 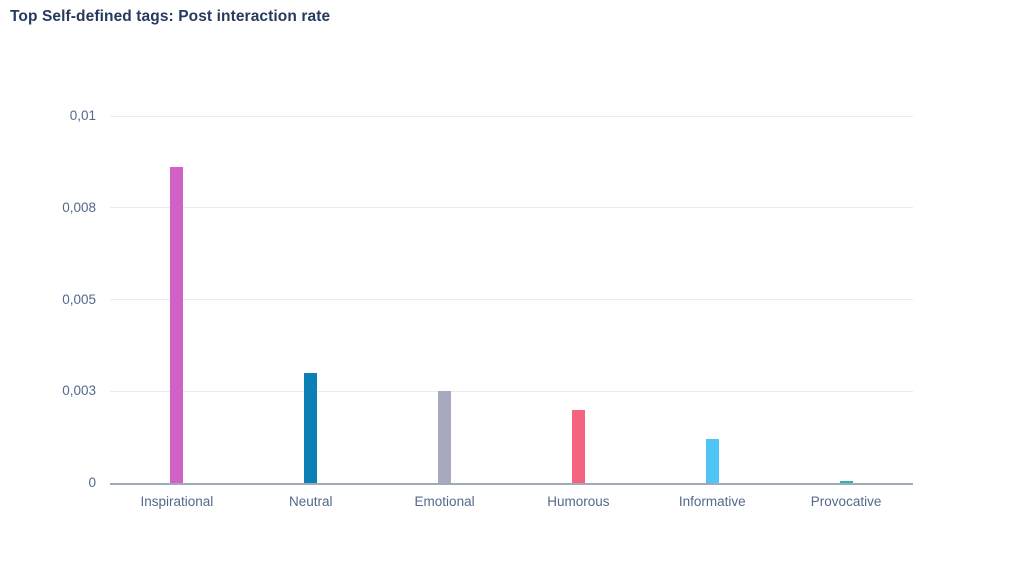 What do you see at coordinates (82, 115) in the screenshot?
I see `y-axis-tick-label: 0,01` at bounding box center [82, 115].